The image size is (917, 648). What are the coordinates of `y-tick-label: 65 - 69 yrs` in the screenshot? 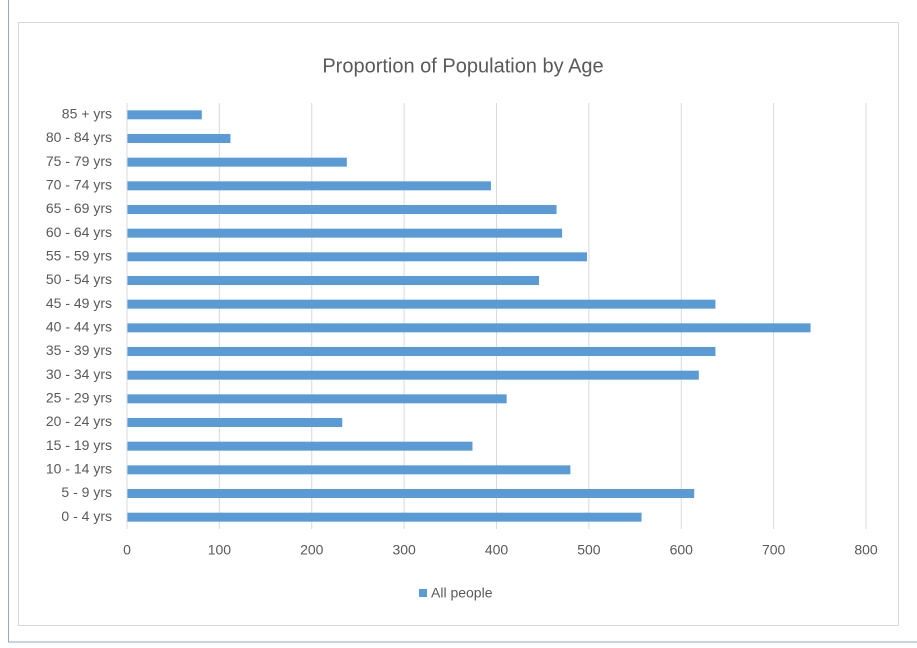 It's located at (79, 208).